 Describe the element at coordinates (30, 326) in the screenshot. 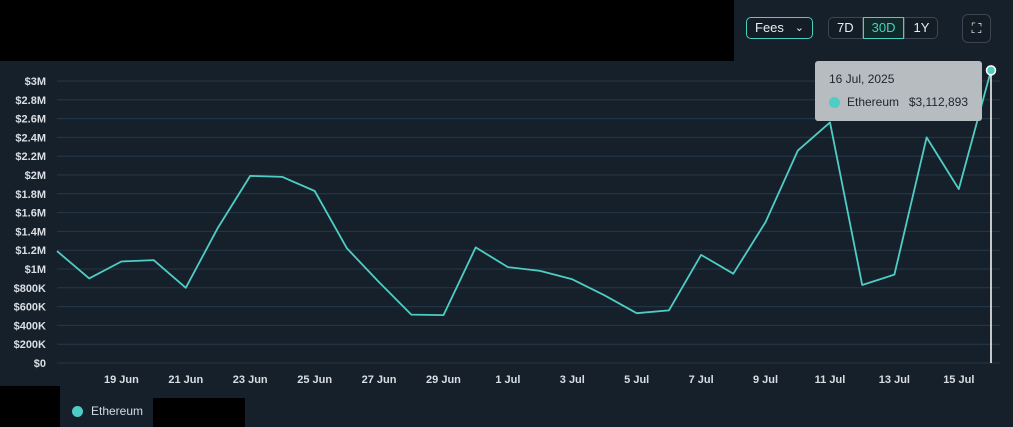

I see `y-tick-label: $400K` at that location.